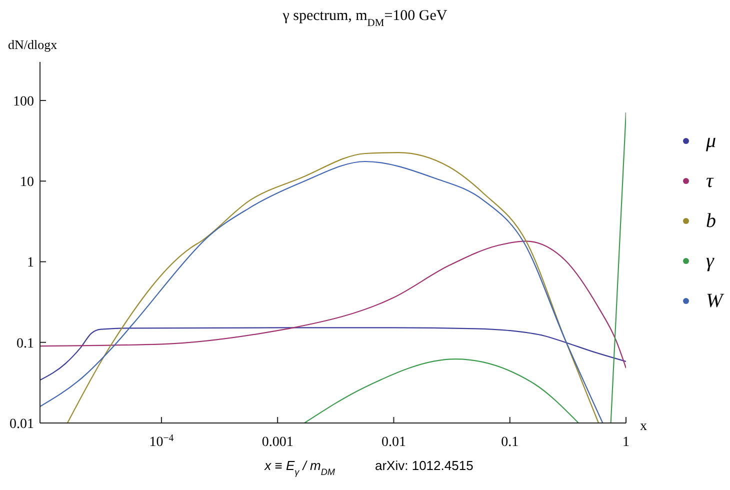  I want to click on x-tick-label: 0.01, so click(393, 442).